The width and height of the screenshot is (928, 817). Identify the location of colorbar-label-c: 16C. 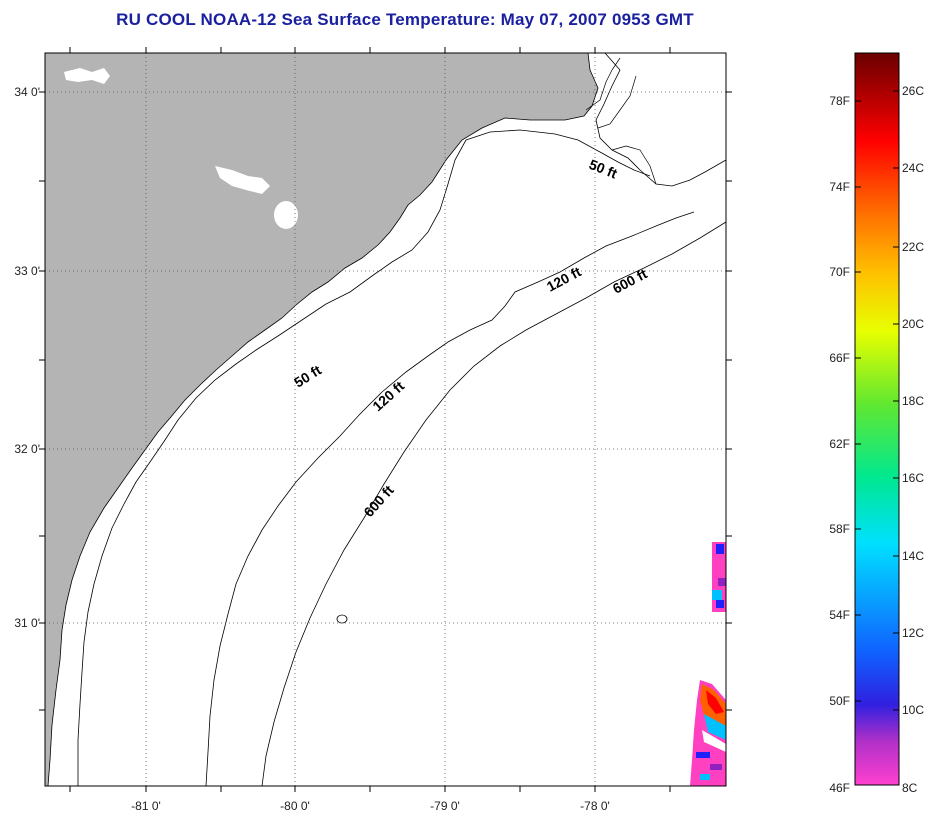
(913, 478).